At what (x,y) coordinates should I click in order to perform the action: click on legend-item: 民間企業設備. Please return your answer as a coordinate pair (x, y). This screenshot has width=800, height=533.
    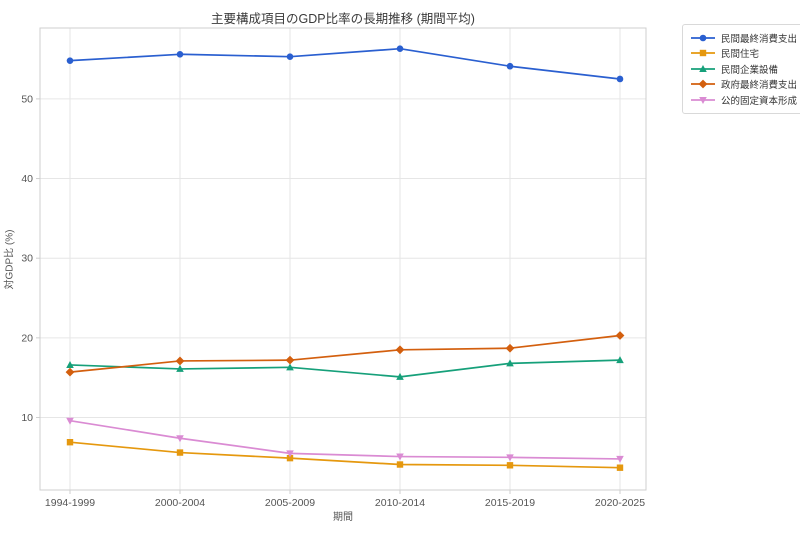
    Looking at the image, I should click on (743, 69).